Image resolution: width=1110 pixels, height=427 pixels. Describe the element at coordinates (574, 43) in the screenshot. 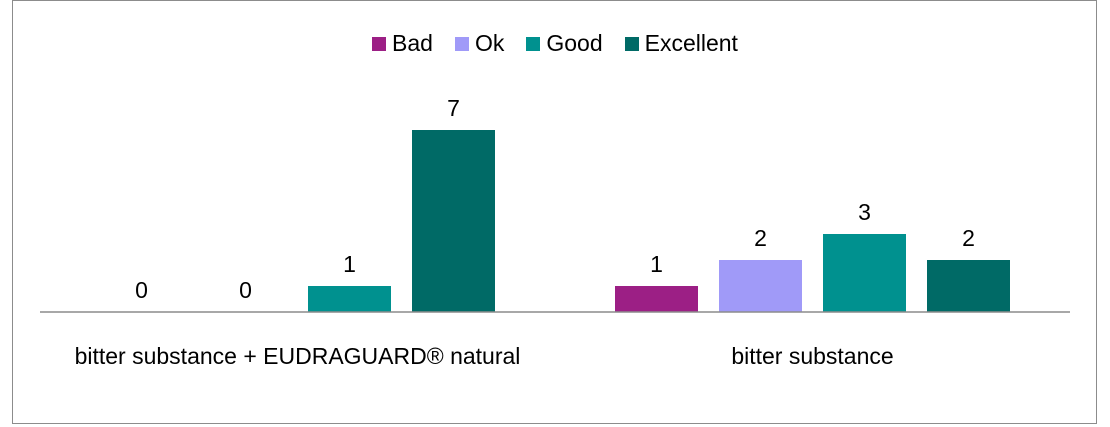

I see `legend-label: Good` at that location.